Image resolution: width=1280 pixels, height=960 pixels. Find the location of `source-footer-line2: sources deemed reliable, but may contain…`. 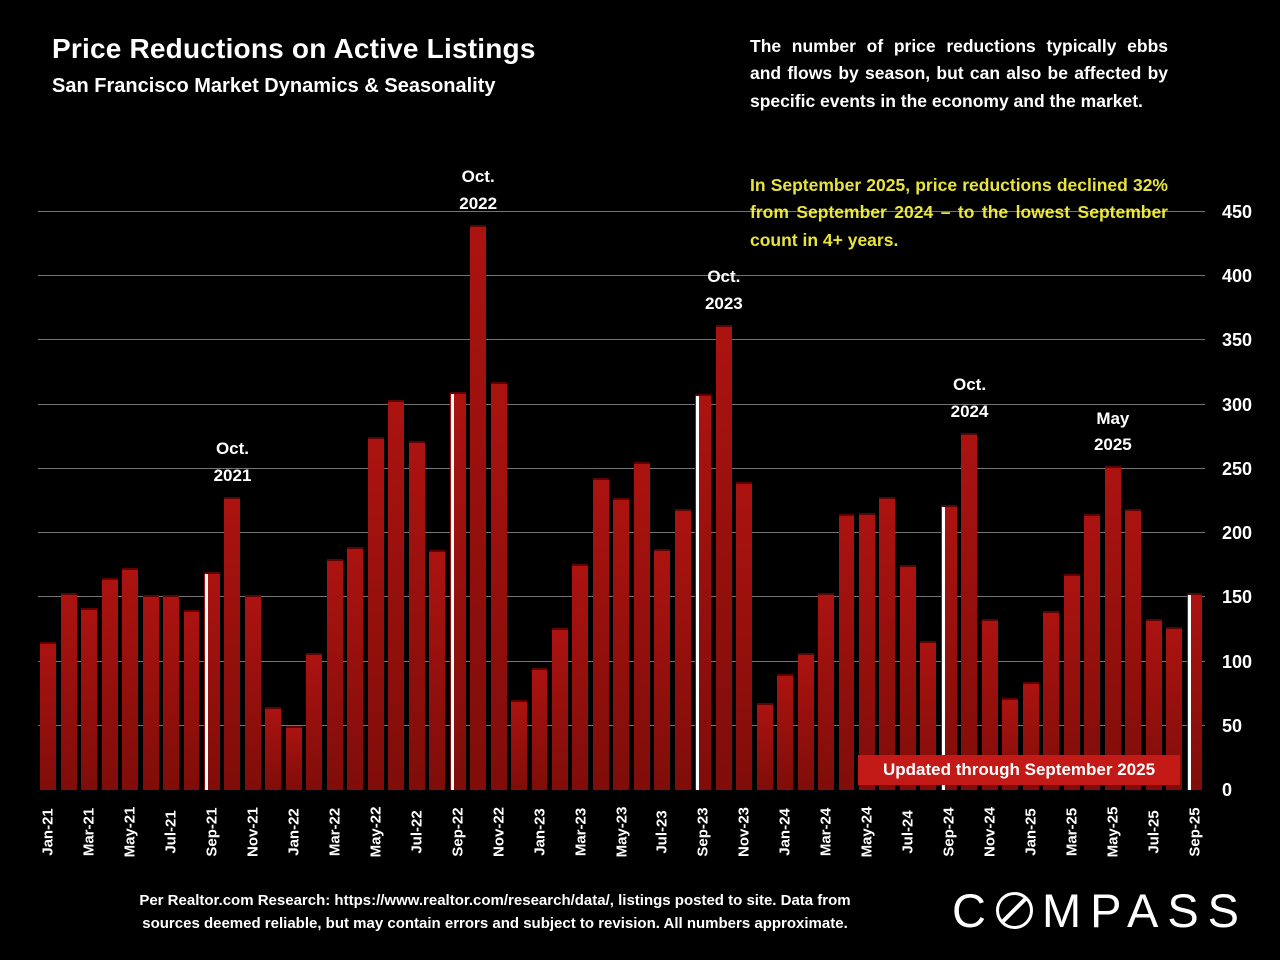

source-footer-line2: sources deemed reliable, but may contain… is located at coordinates (495, 923).